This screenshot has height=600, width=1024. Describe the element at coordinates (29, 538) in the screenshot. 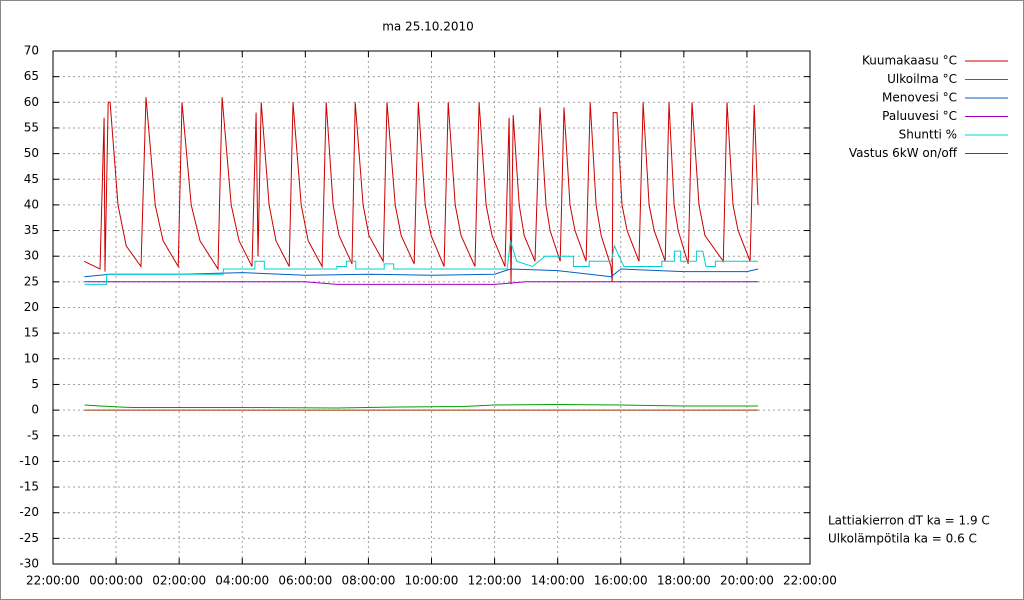

I see `y-tick-label: -25` at that location.